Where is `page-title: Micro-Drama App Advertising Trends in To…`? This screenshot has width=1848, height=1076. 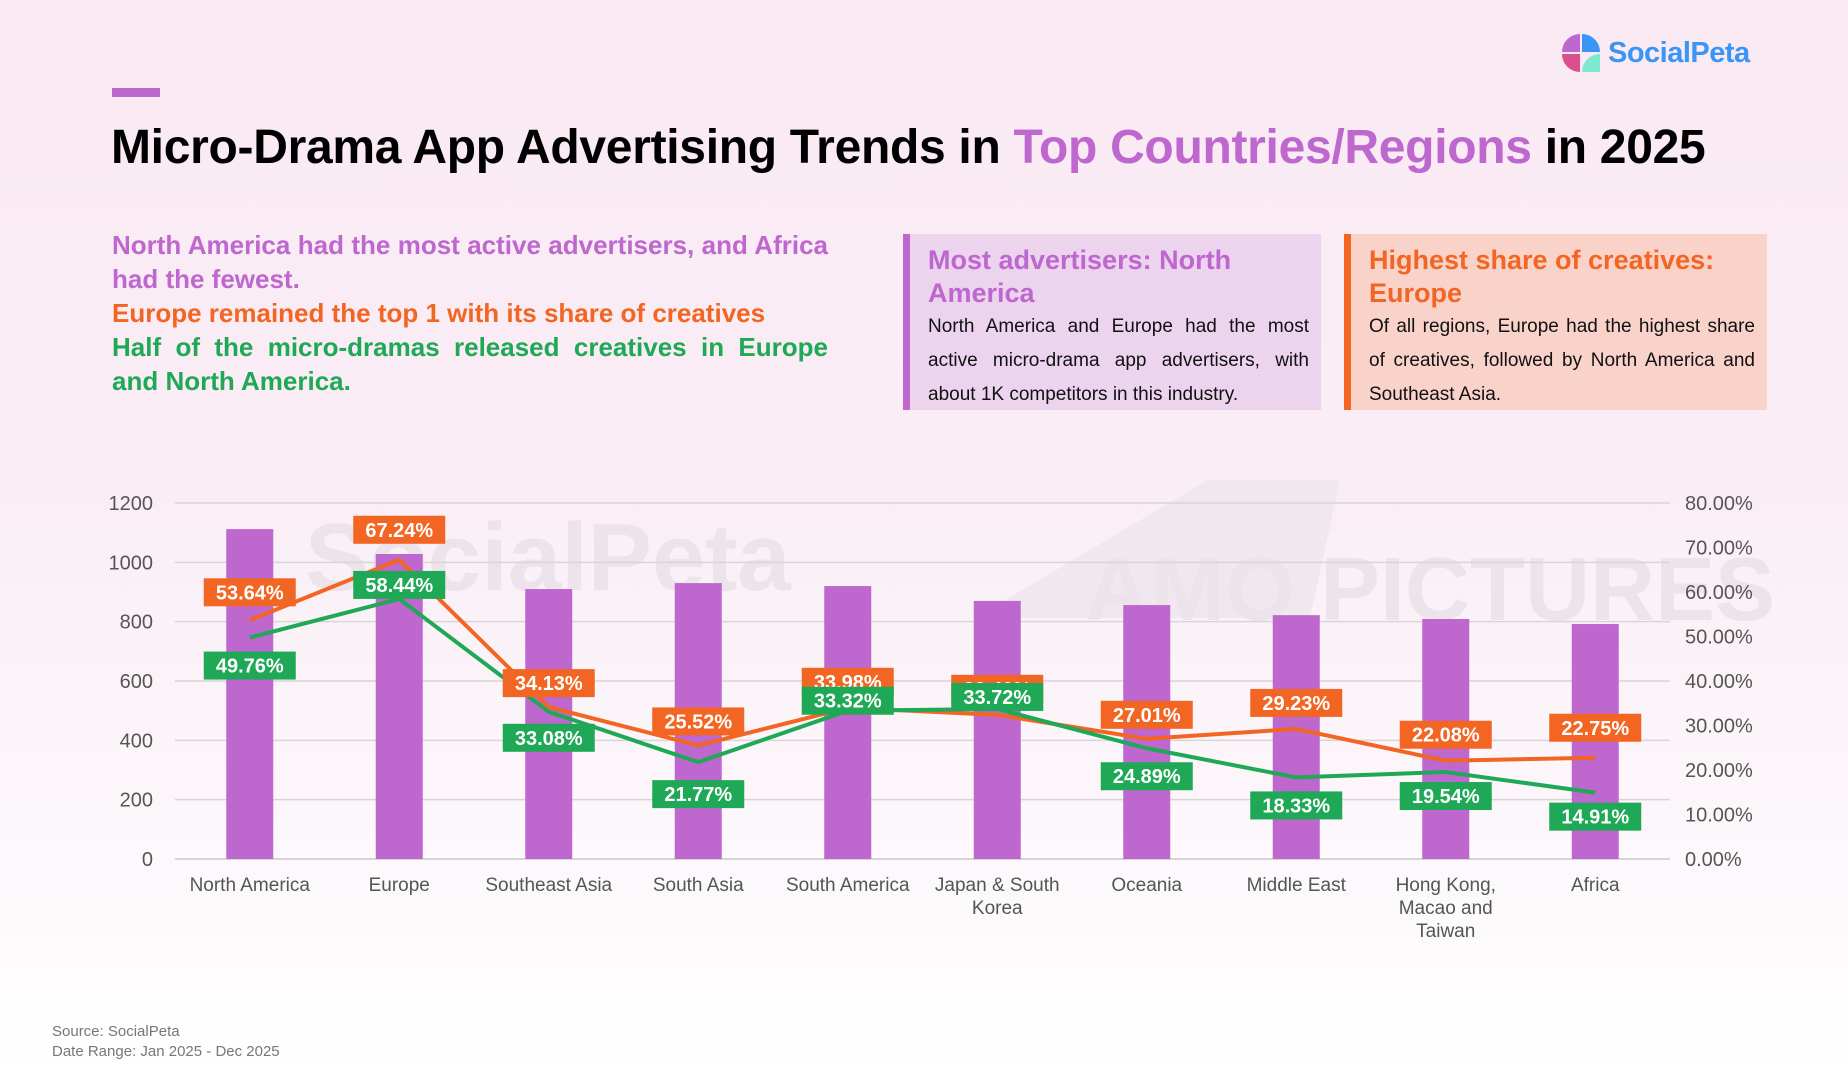 page-title: Micro-Drama App Advertising Trends in To… is located at coordinates (908, 147).